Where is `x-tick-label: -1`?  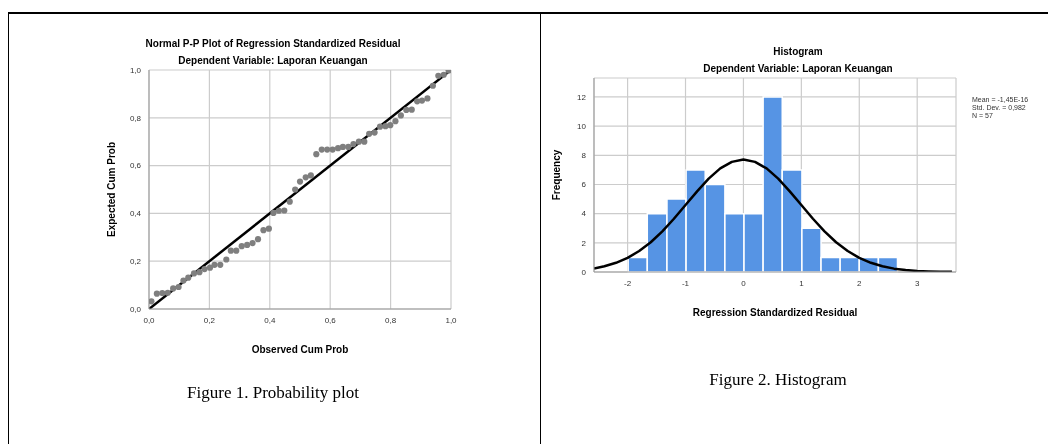
x-tick-label: -1 is located at coordinates (685, 283).